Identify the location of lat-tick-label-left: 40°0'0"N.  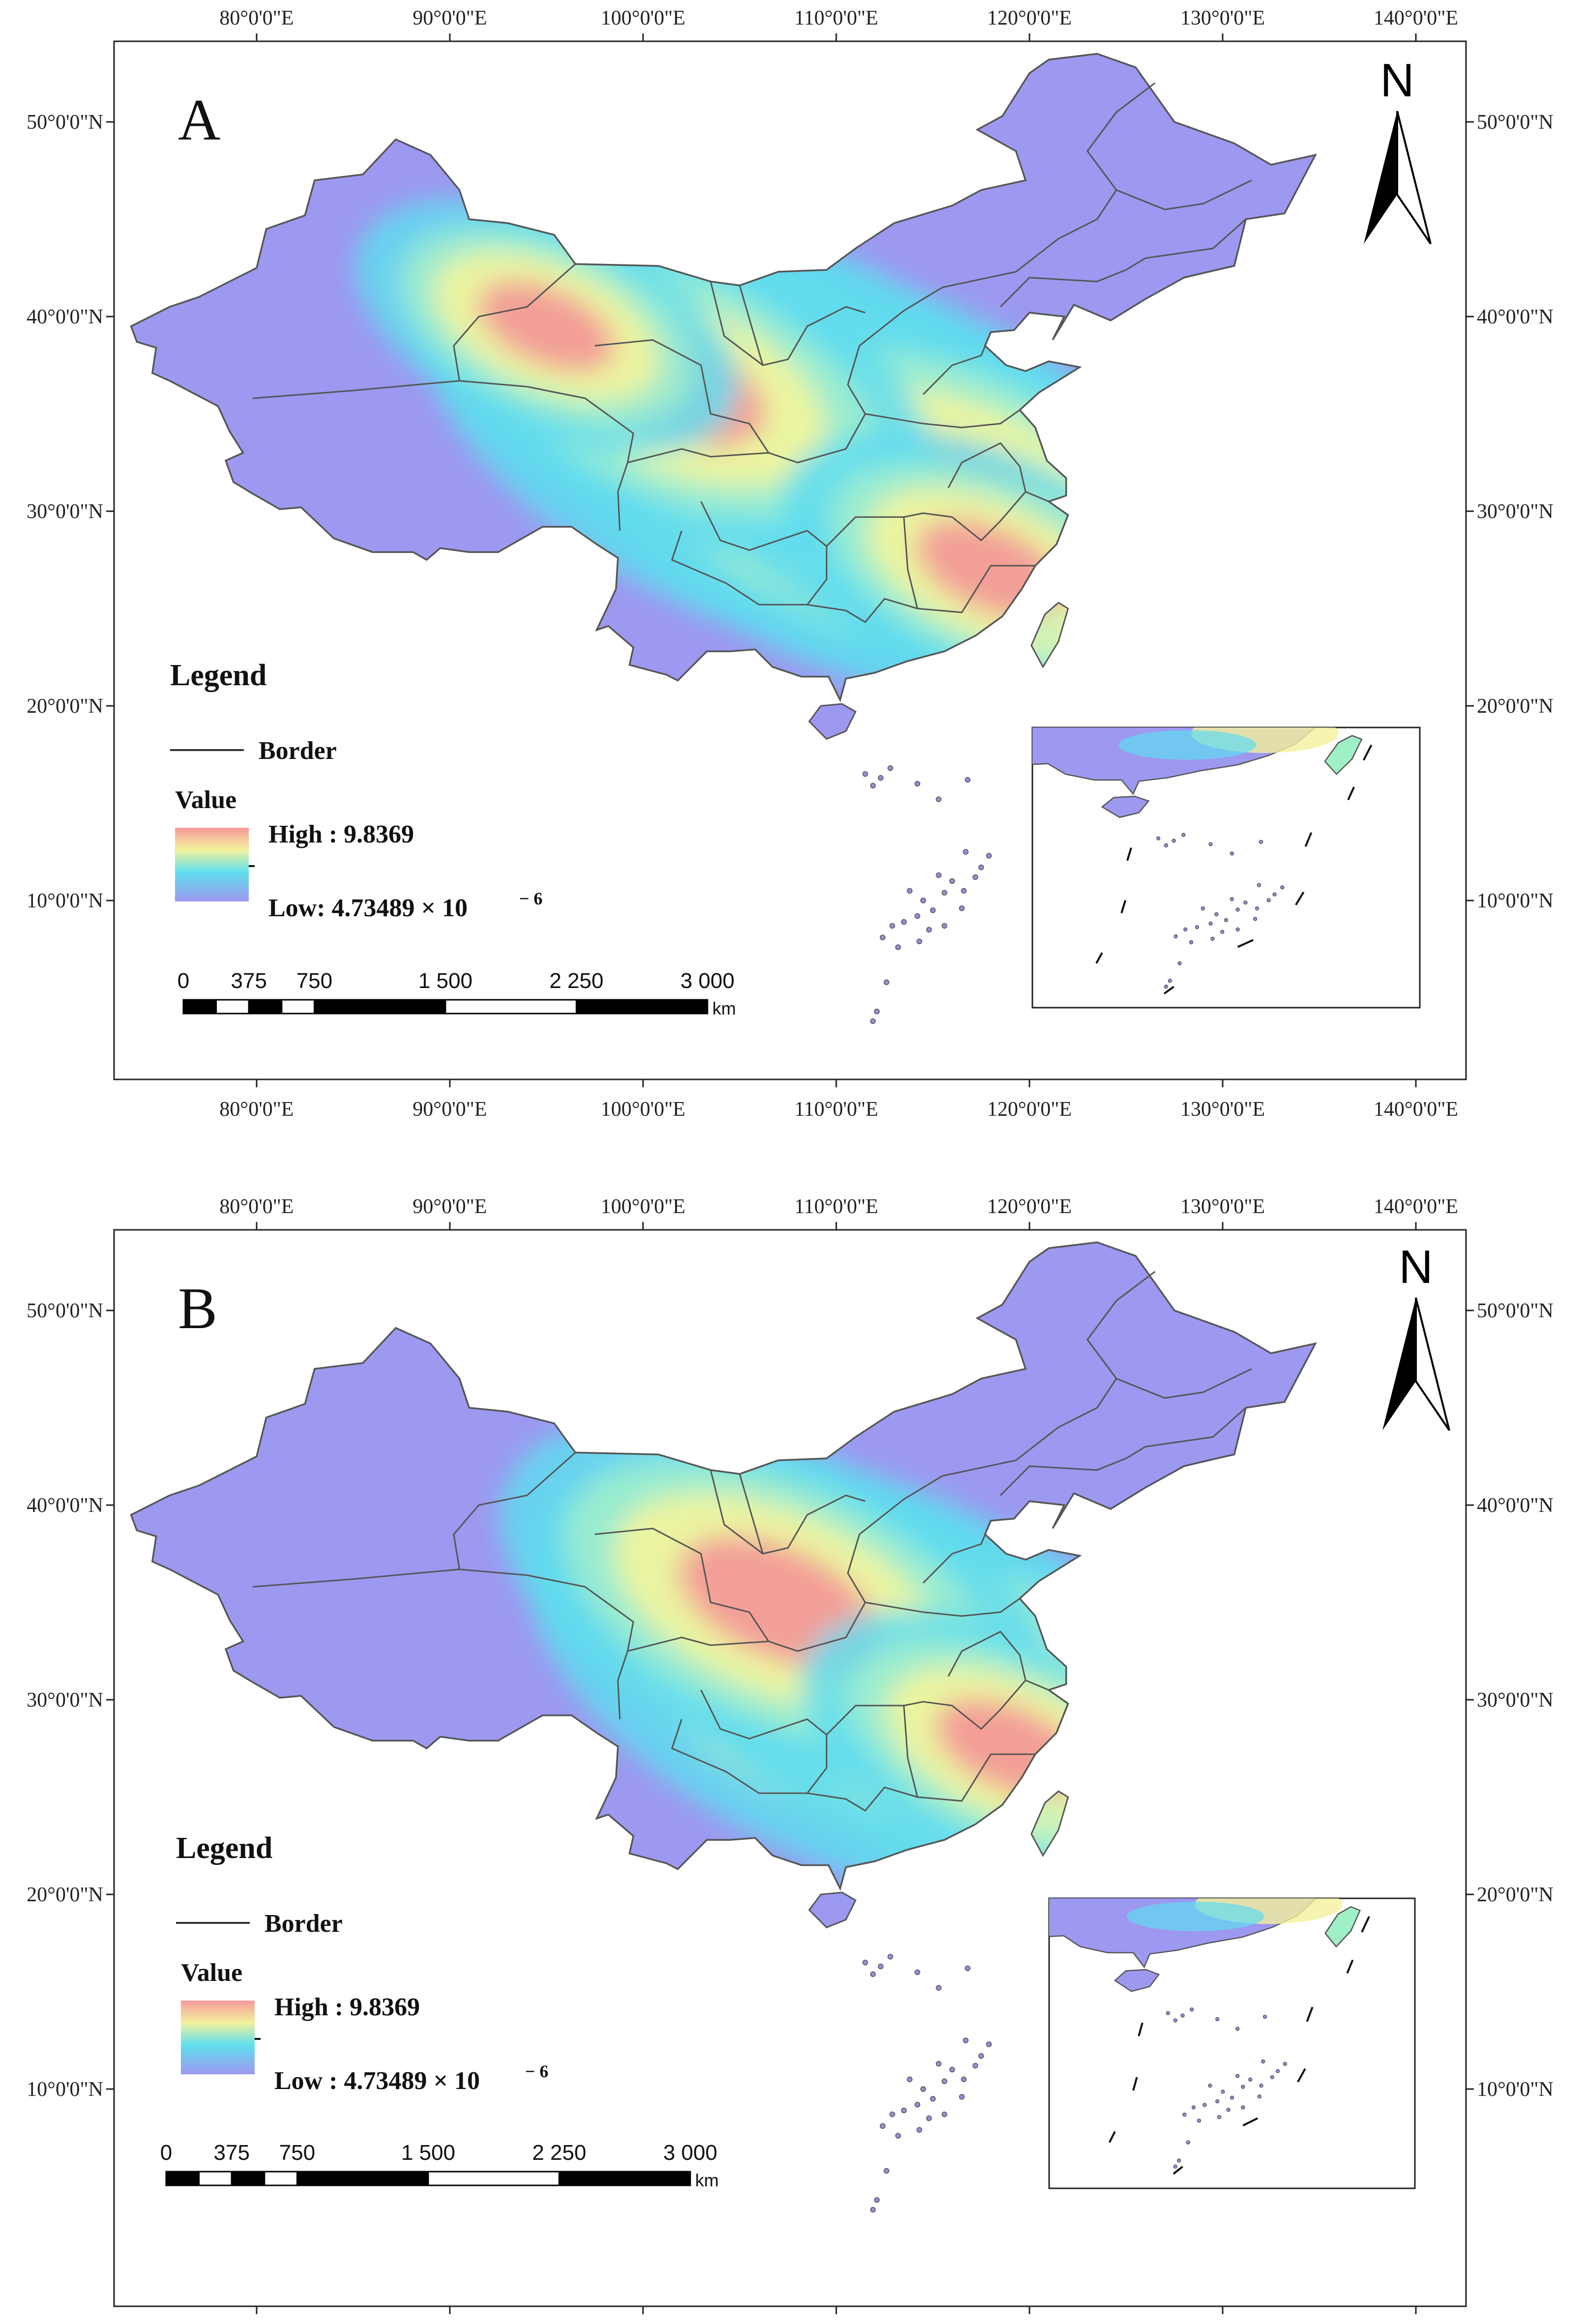
(65, 1505).